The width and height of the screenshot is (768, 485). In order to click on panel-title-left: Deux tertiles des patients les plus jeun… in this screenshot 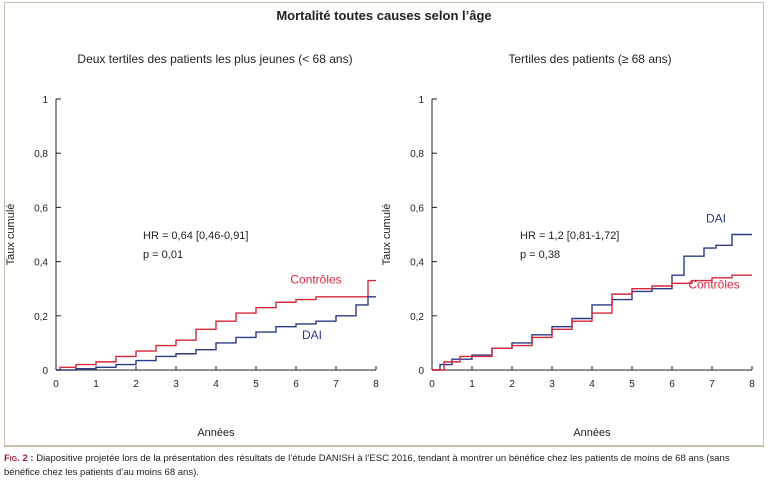, I will do `click(215, 59)`.